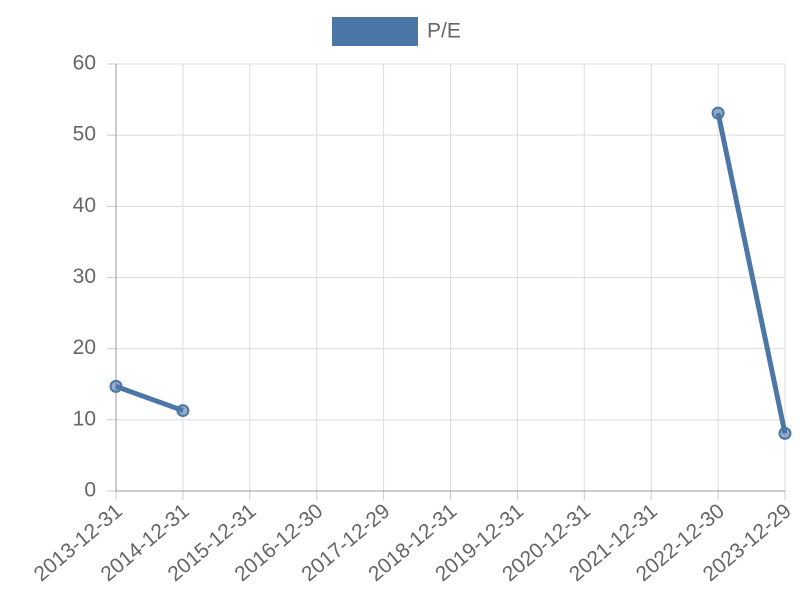 This screenshot has width=800, height=600. Describe the element at coordinates (444, 31) in the screenshot. I see `legend-label: P/E` at that location.